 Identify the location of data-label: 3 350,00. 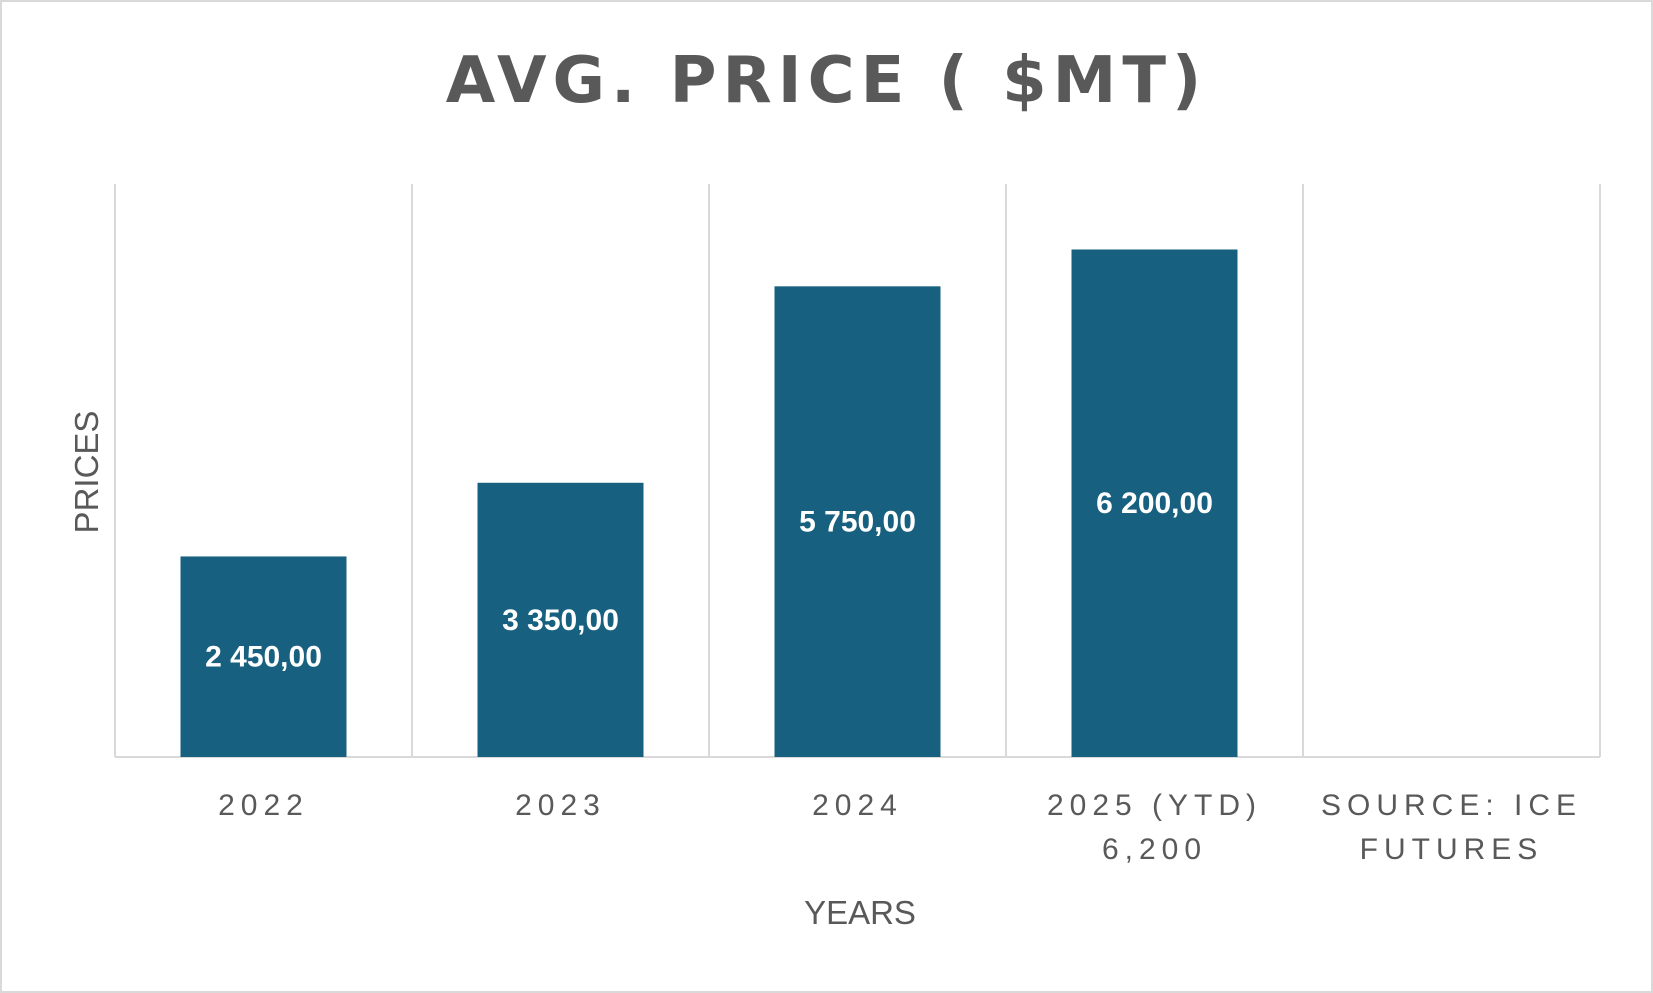
(560, 620).